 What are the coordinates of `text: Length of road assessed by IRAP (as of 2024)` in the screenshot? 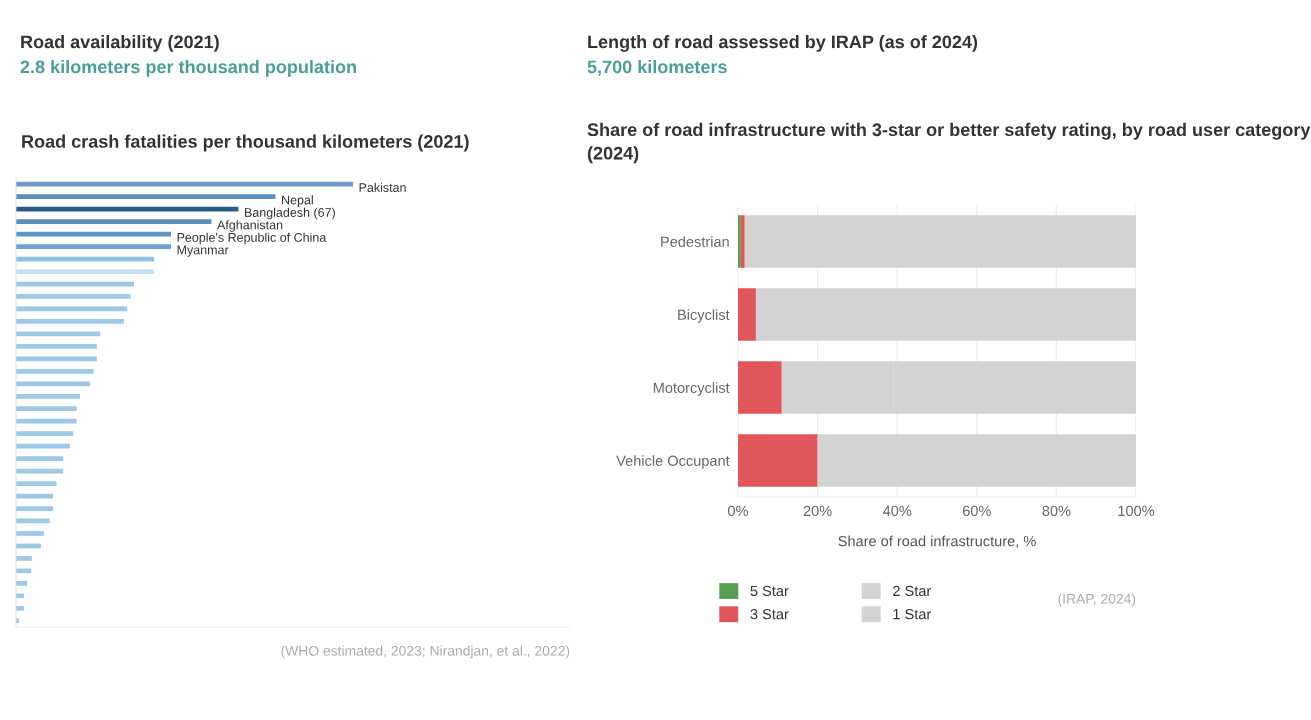 It's located at (783, 43).